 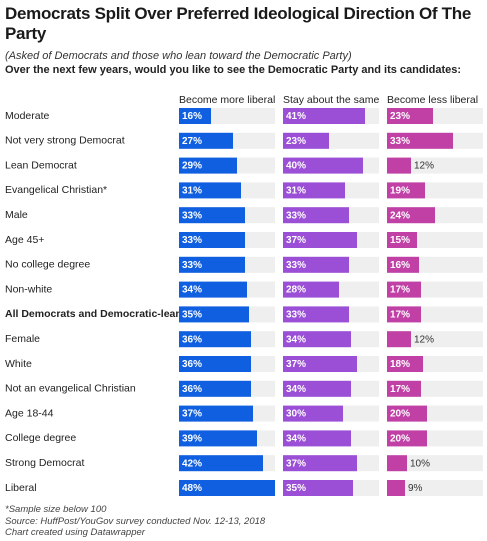 I want to click on row-label: Strong Democrat, so click(x=44, y=463).